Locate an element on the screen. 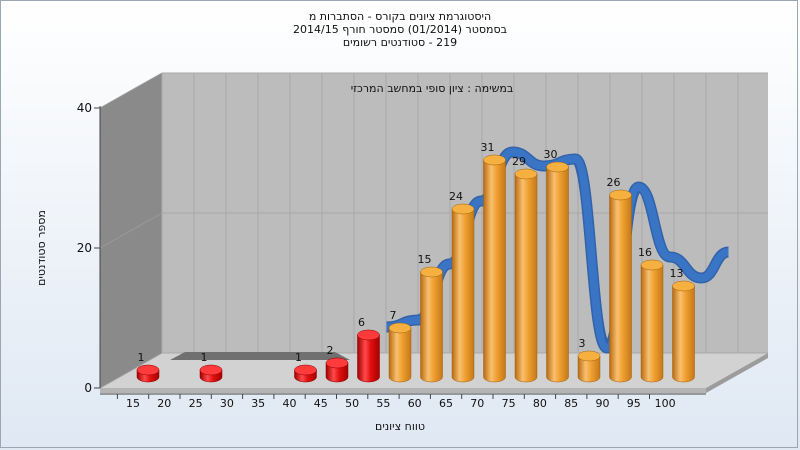 The height and width of the screenshot is (450, 800). y-axis: 0 20 40 is located at coordinates (89, 248).